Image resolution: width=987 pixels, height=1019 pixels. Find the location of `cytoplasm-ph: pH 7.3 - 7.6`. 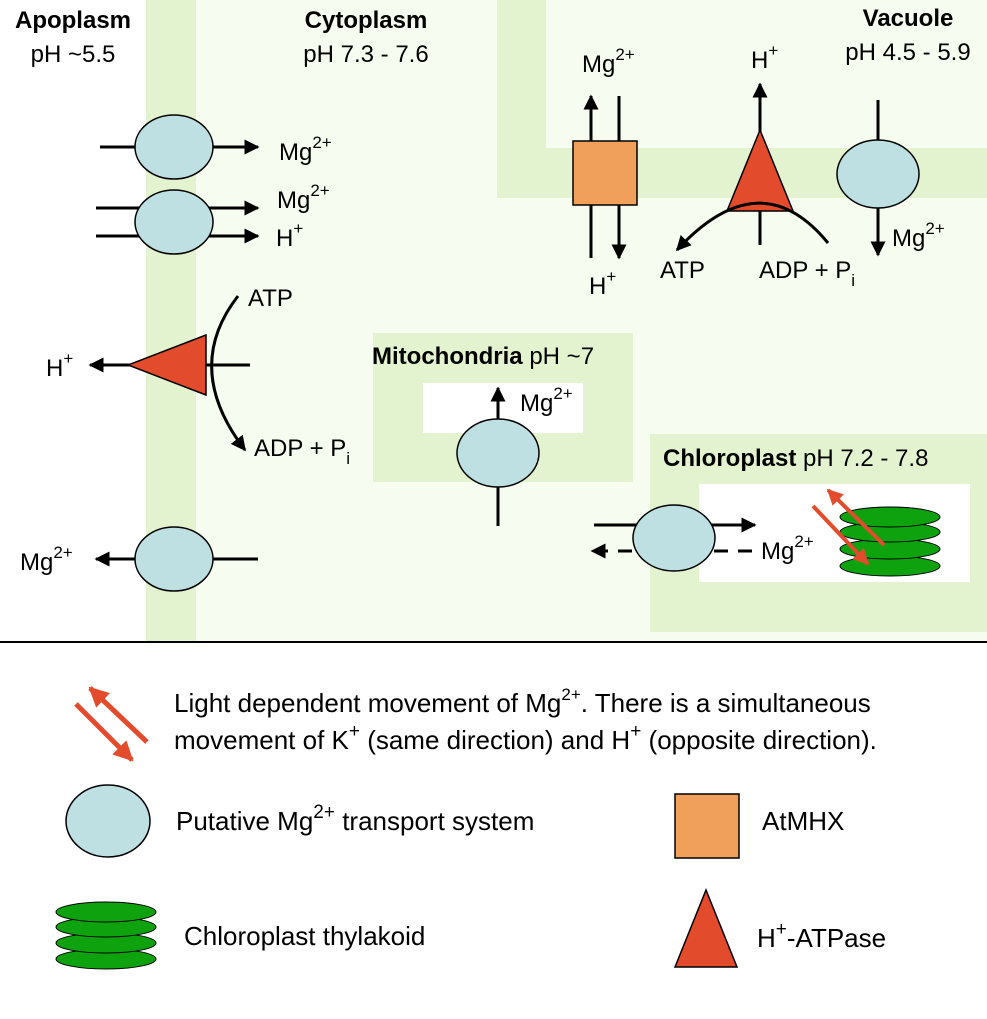

cytoplasm-ph: pH 7.3 - 7.6 is located at coordinates (365, 54).